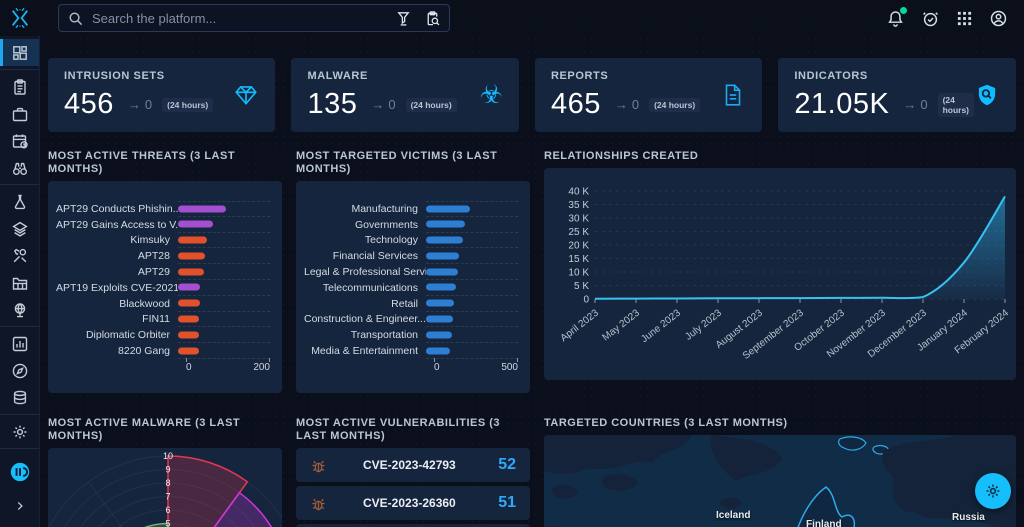  Describe the element at coordinates (19, 167) in the screenshot. I see `sidebar-item-observations` at that location.